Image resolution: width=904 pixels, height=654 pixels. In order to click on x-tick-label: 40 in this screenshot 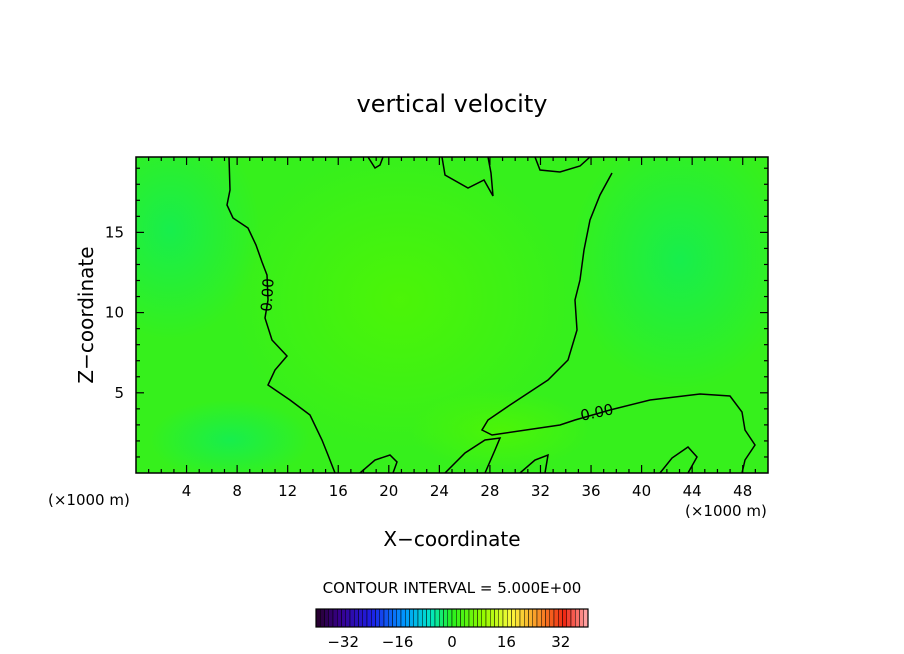, I will do `click(641, 491)`.